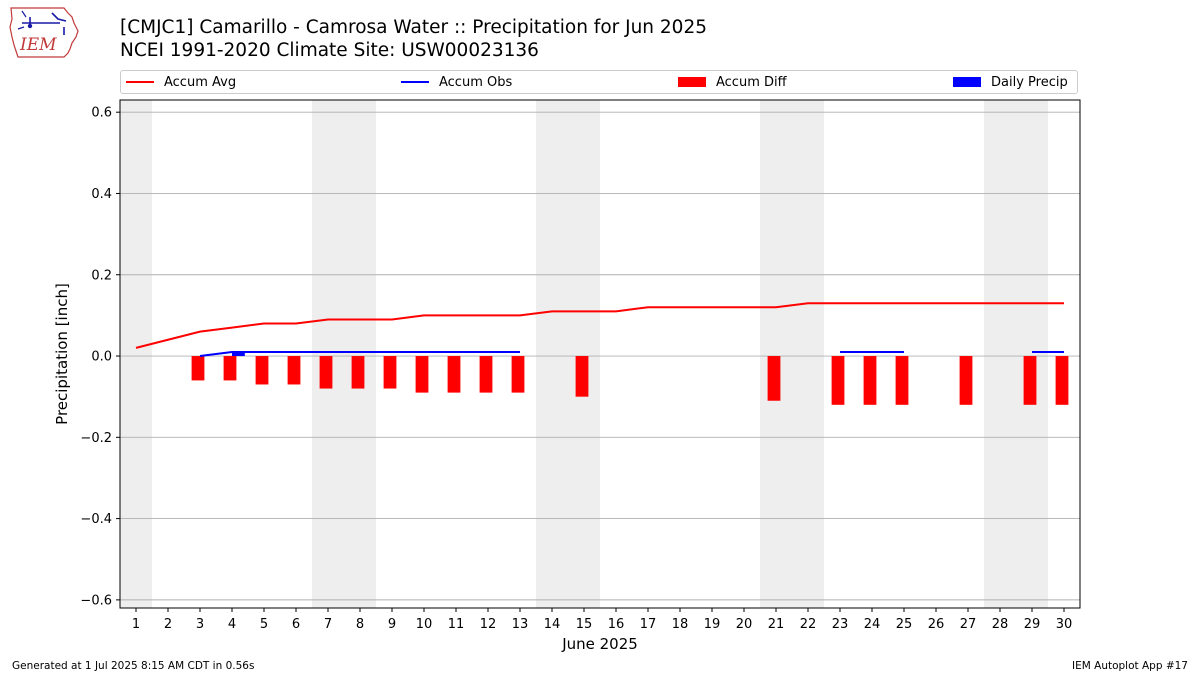  What do you see at coordinates (424, 624) in the screenshot?
I see `x-tick-label: 10` at bounding box center [424, 624].